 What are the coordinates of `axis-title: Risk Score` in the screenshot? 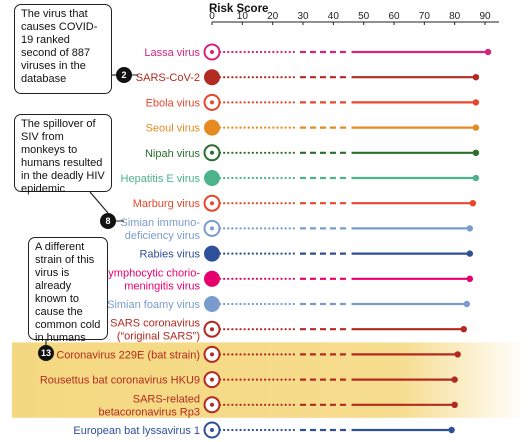 It's located at (238, 9).